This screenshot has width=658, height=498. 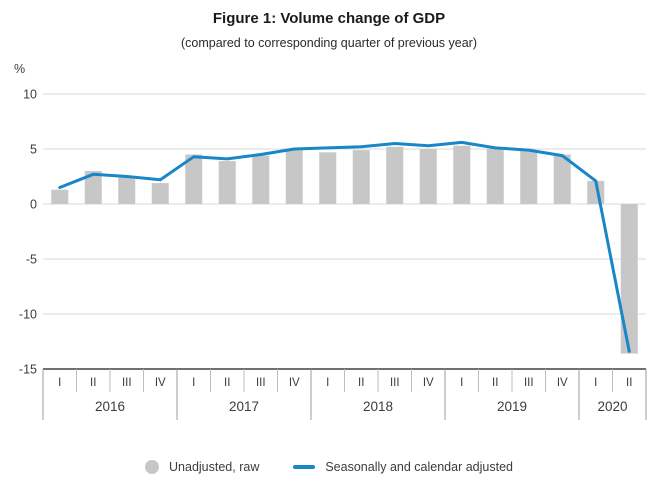 What do you see at coordinates (110, 406) in the screenshot?
I see `year-label: 2016` at bounding box center [110, 406].